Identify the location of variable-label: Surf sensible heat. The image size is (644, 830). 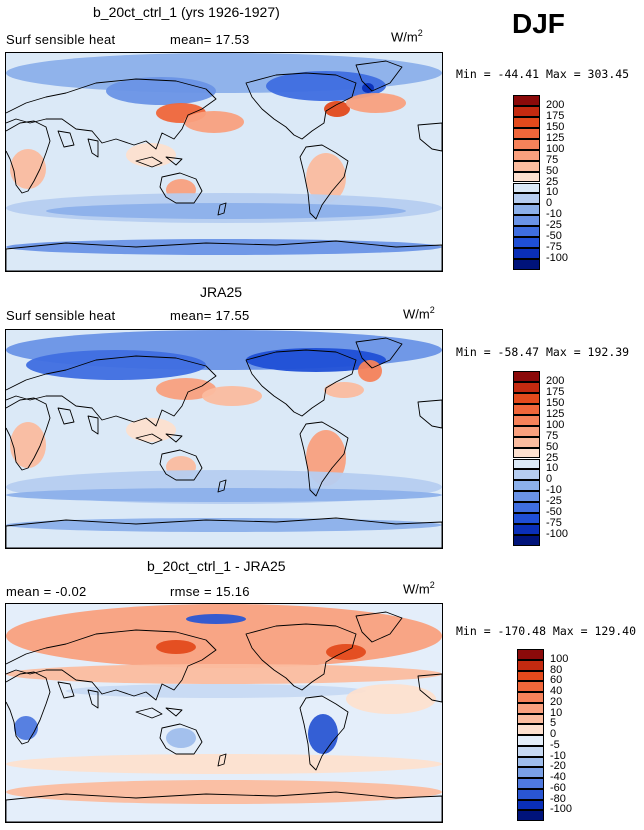
(61, 39).